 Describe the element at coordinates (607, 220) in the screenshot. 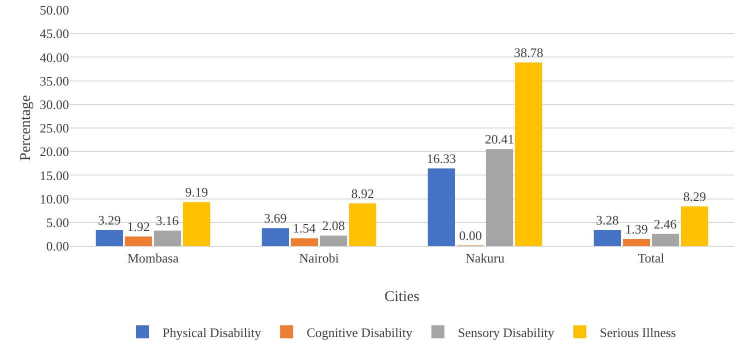

I see `data-label: 3.28` at that location.